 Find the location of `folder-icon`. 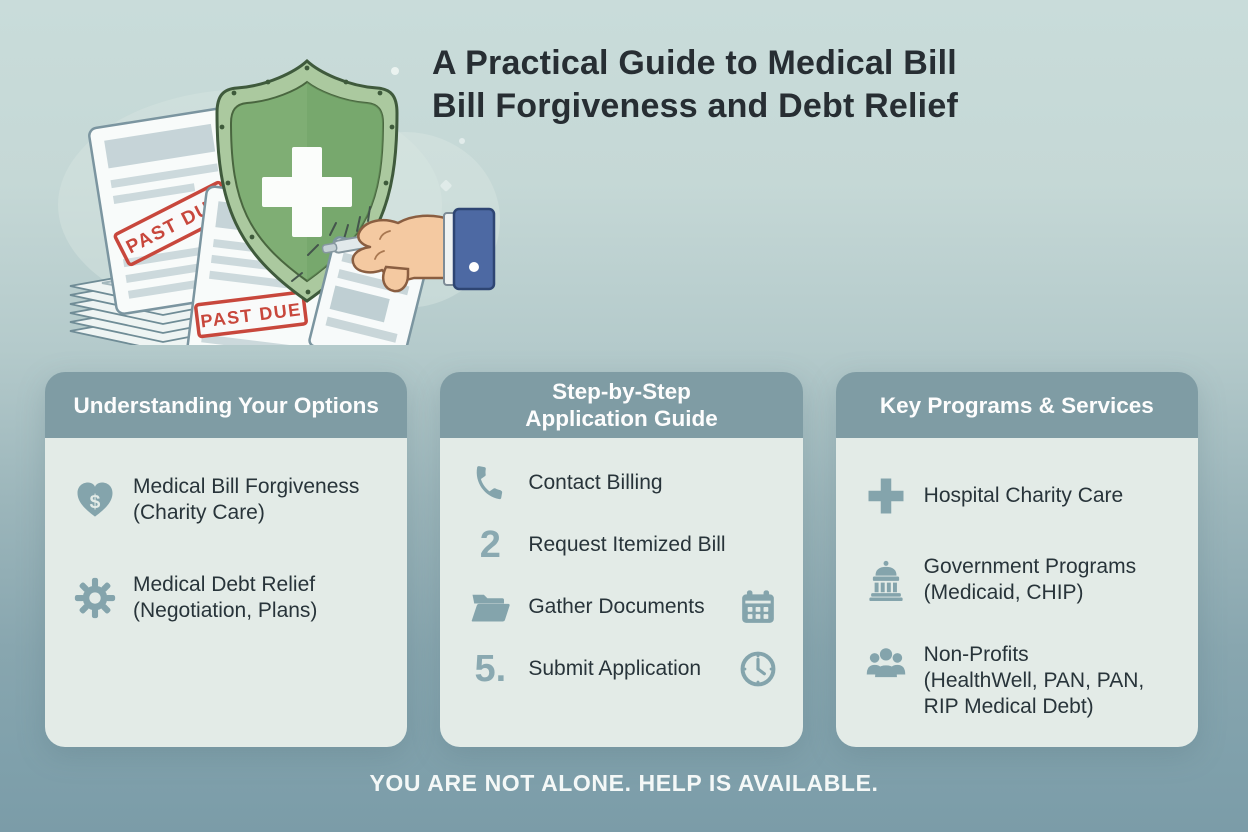

folder-icon is located at coordinates (490, 607).